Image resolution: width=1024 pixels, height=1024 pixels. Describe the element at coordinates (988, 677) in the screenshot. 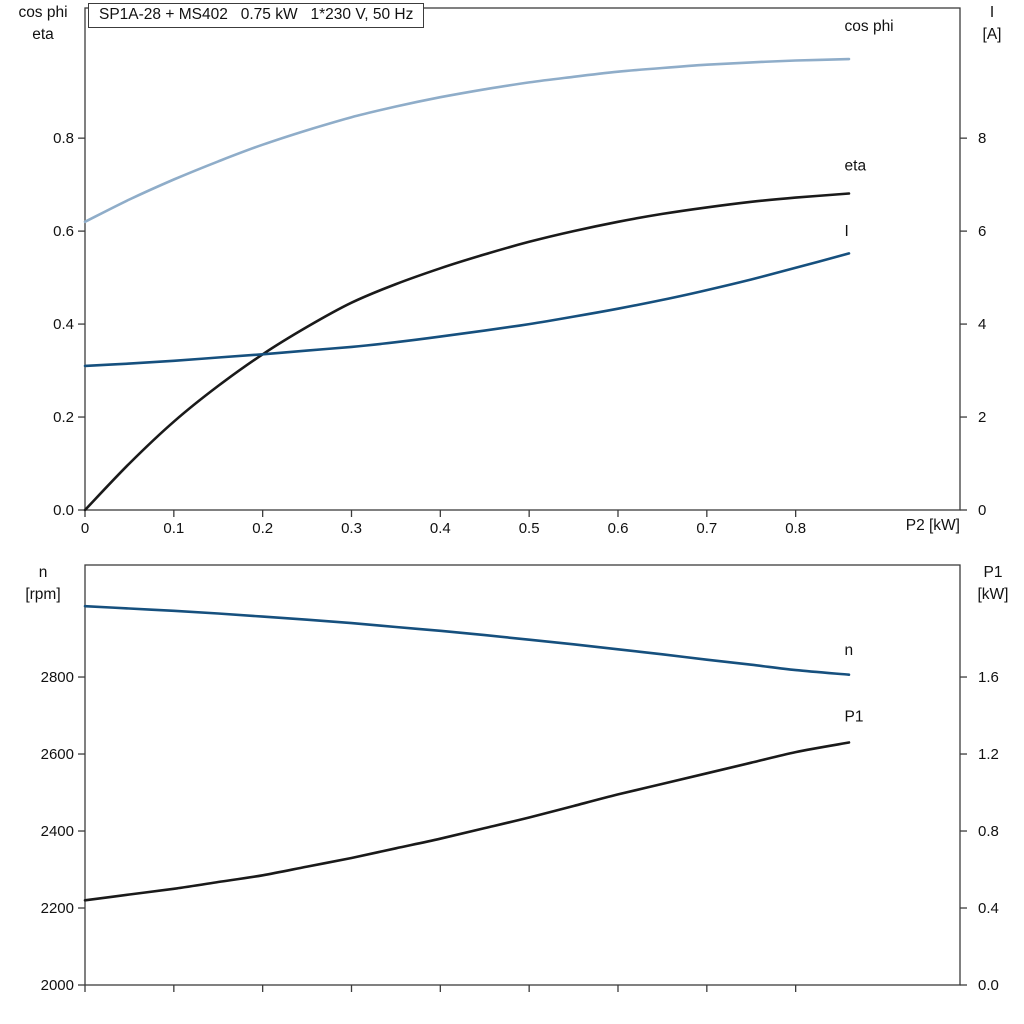

I see `bottom-right-tick-label: 1.6` at that location.